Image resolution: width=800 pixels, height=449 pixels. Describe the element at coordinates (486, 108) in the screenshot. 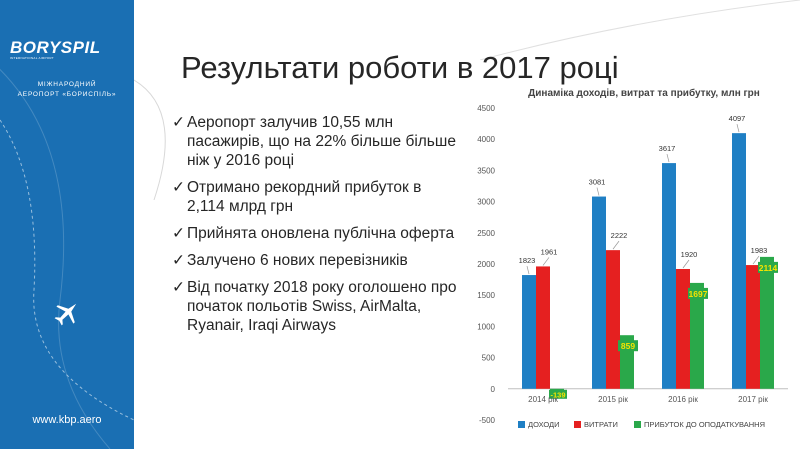

I see `y-tick-label: 4500` at that location.